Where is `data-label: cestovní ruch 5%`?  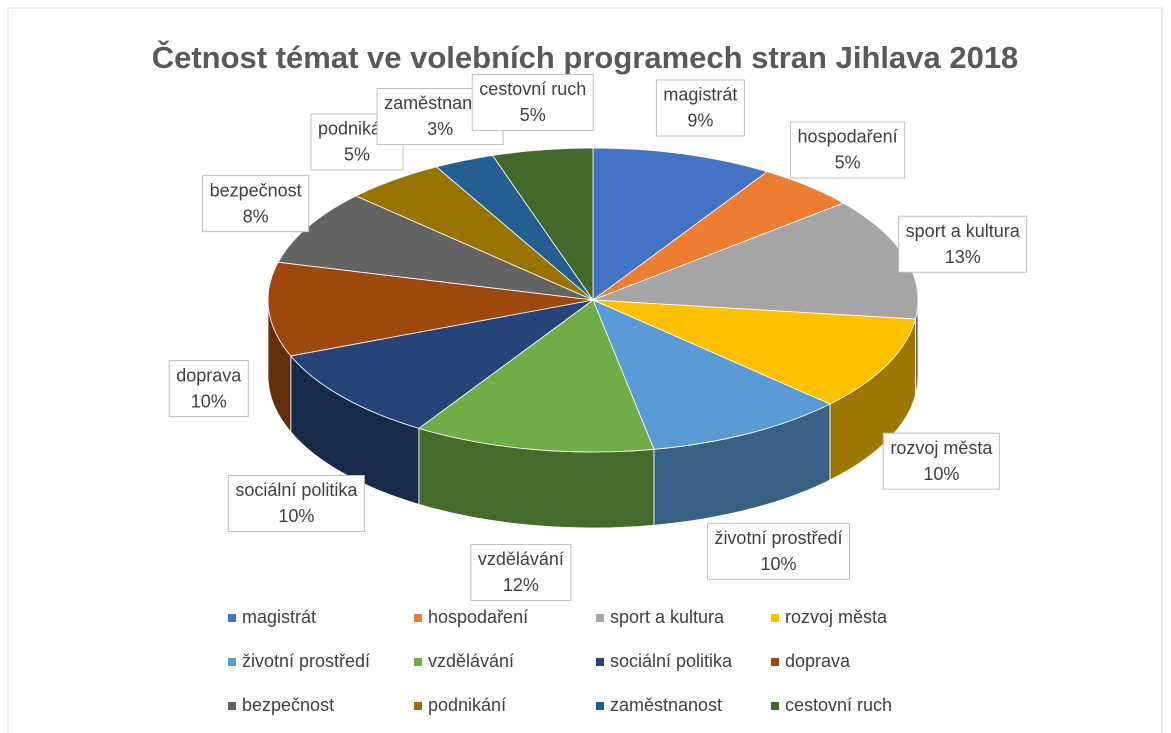
data-label: cestovní ruch 5% is located at coordinates (532, 102).